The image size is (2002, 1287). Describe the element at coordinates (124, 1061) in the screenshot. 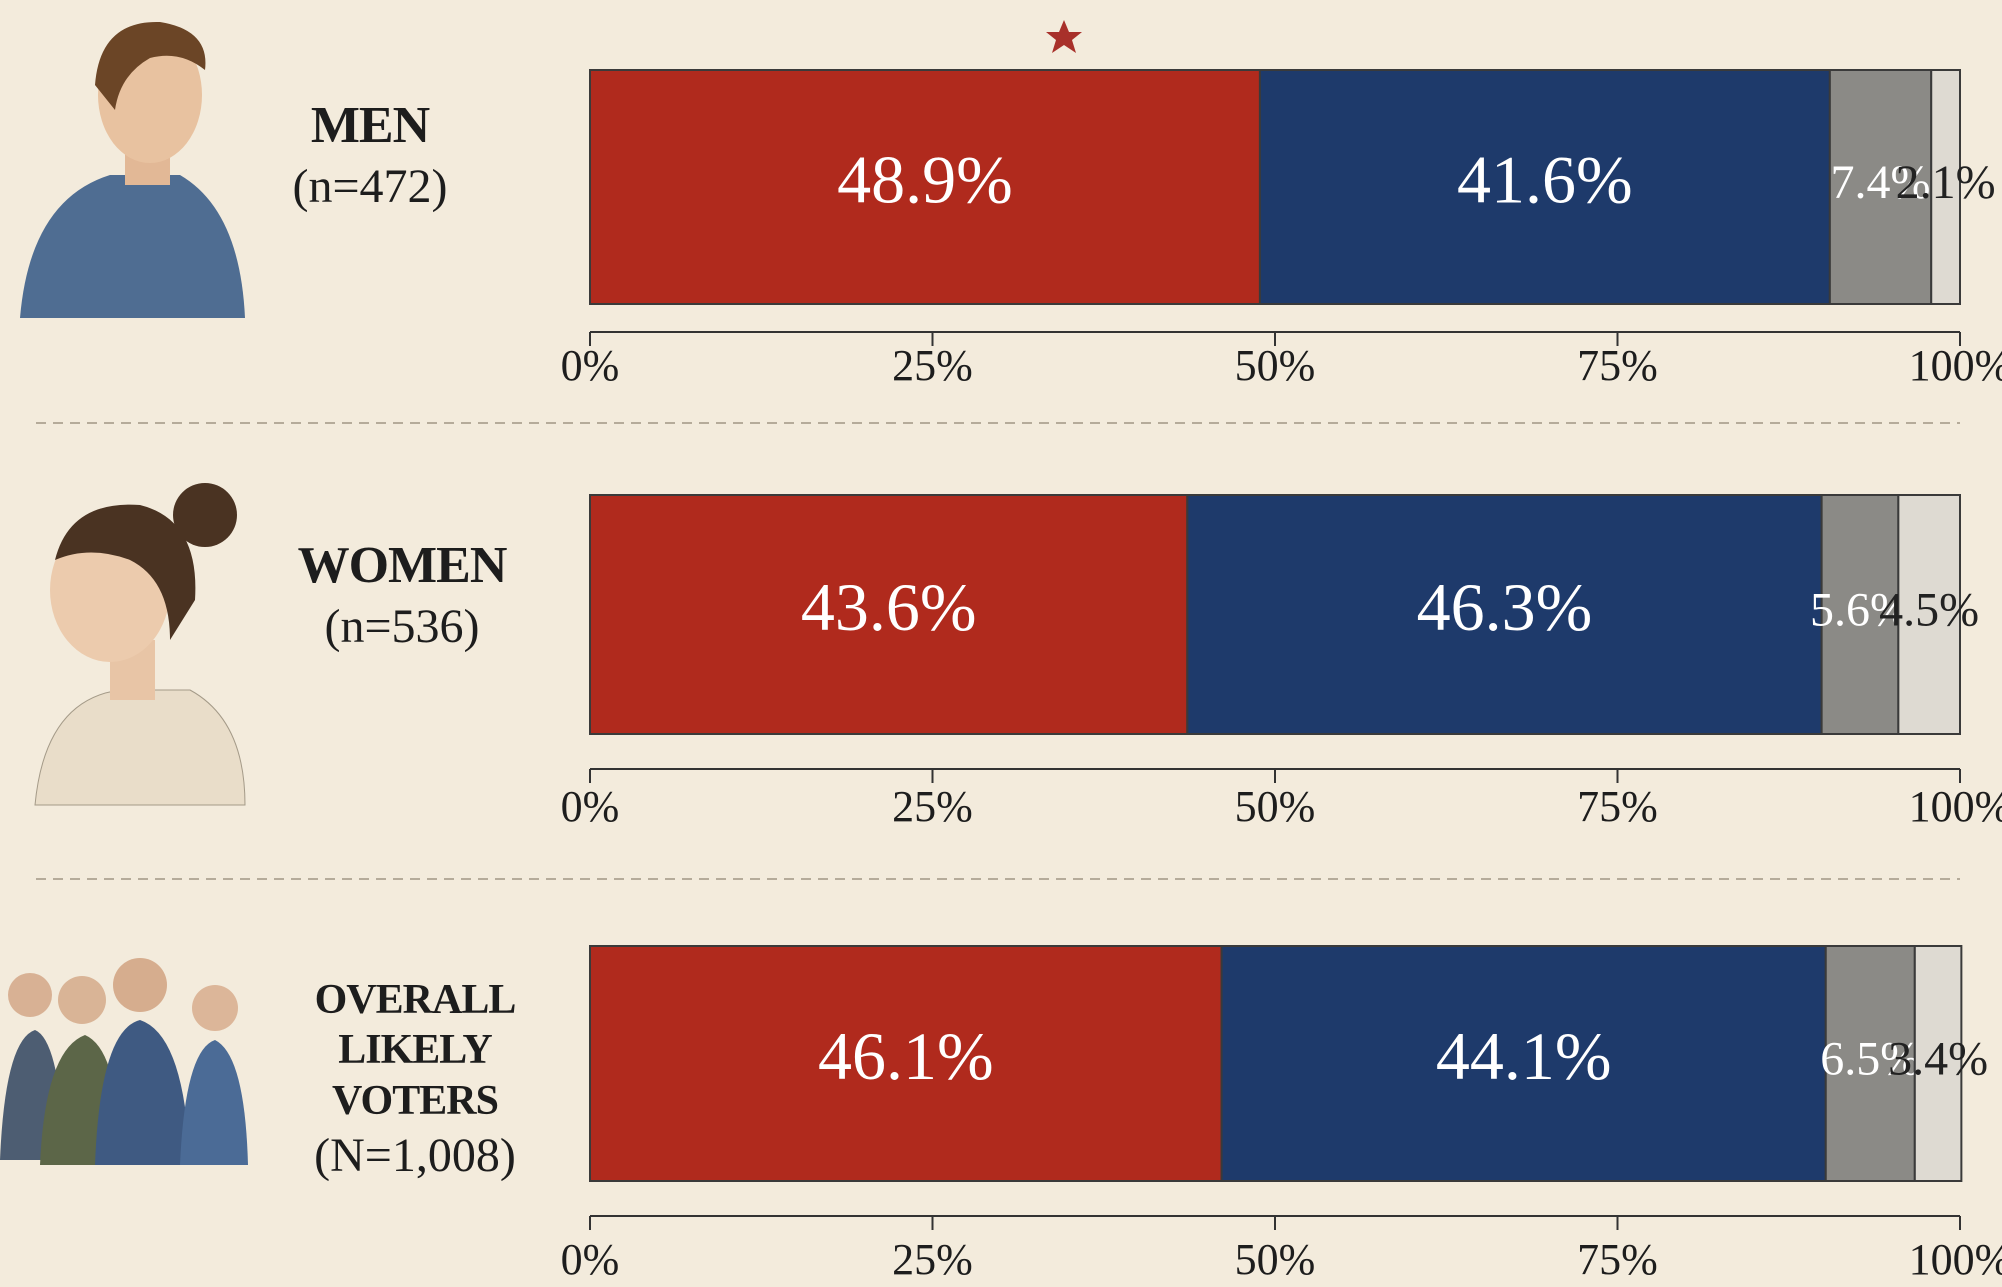

I see `group-illustration` at that location.